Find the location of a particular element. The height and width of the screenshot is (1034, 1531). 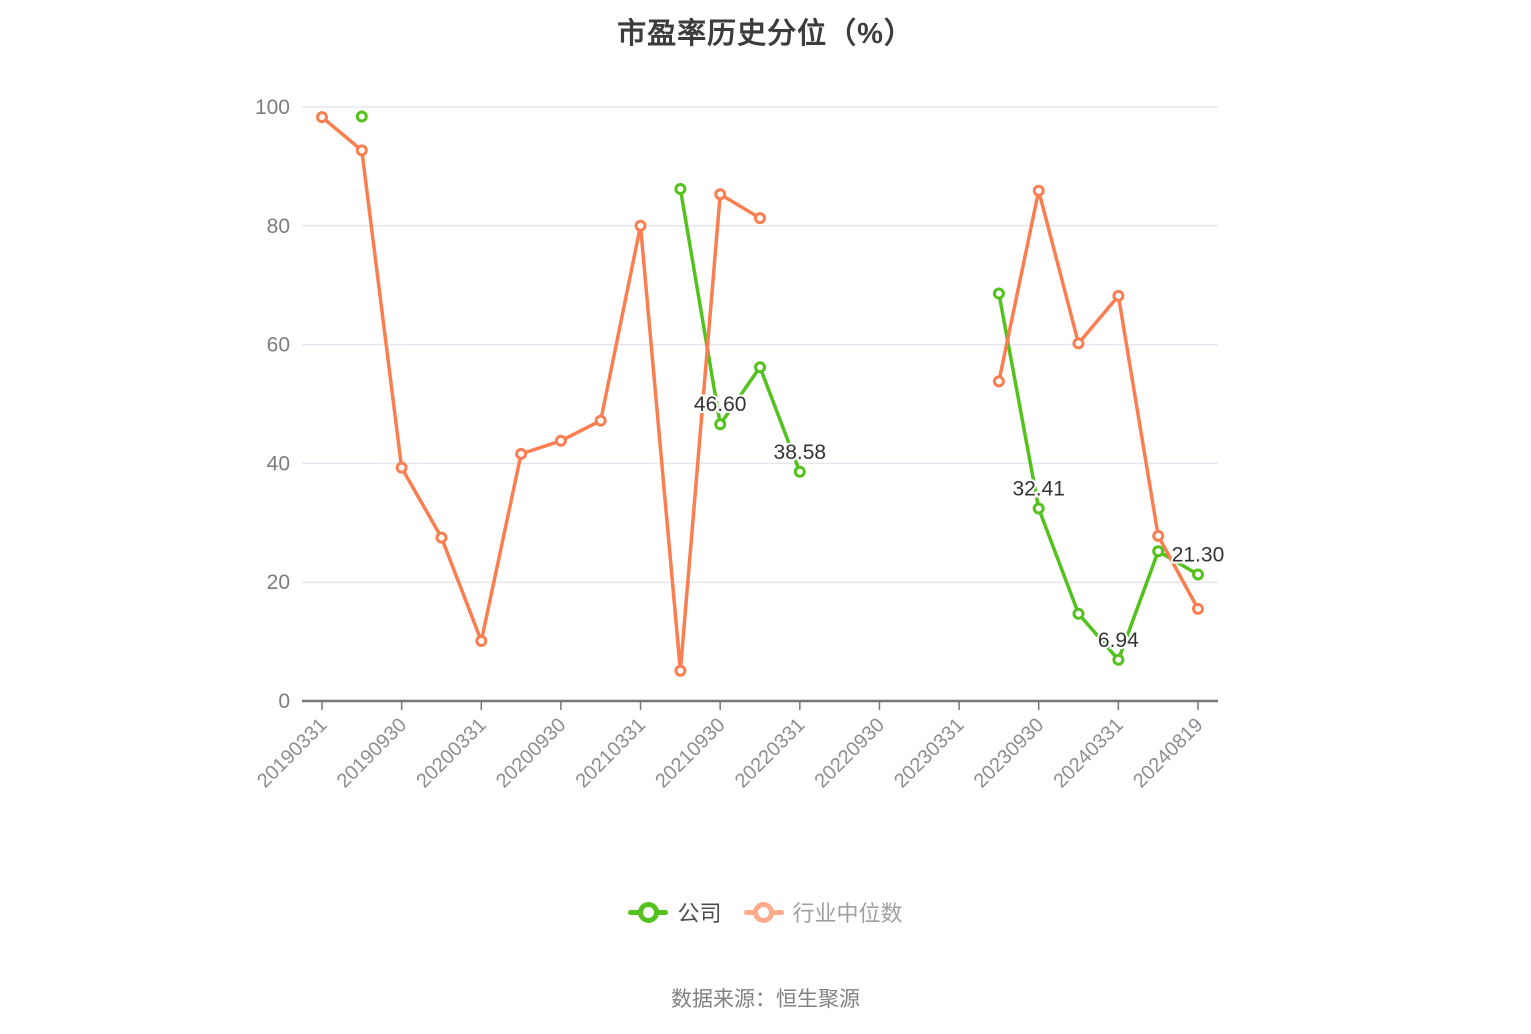

legend-label-company: 公司 is located at coordinates (699, 913).